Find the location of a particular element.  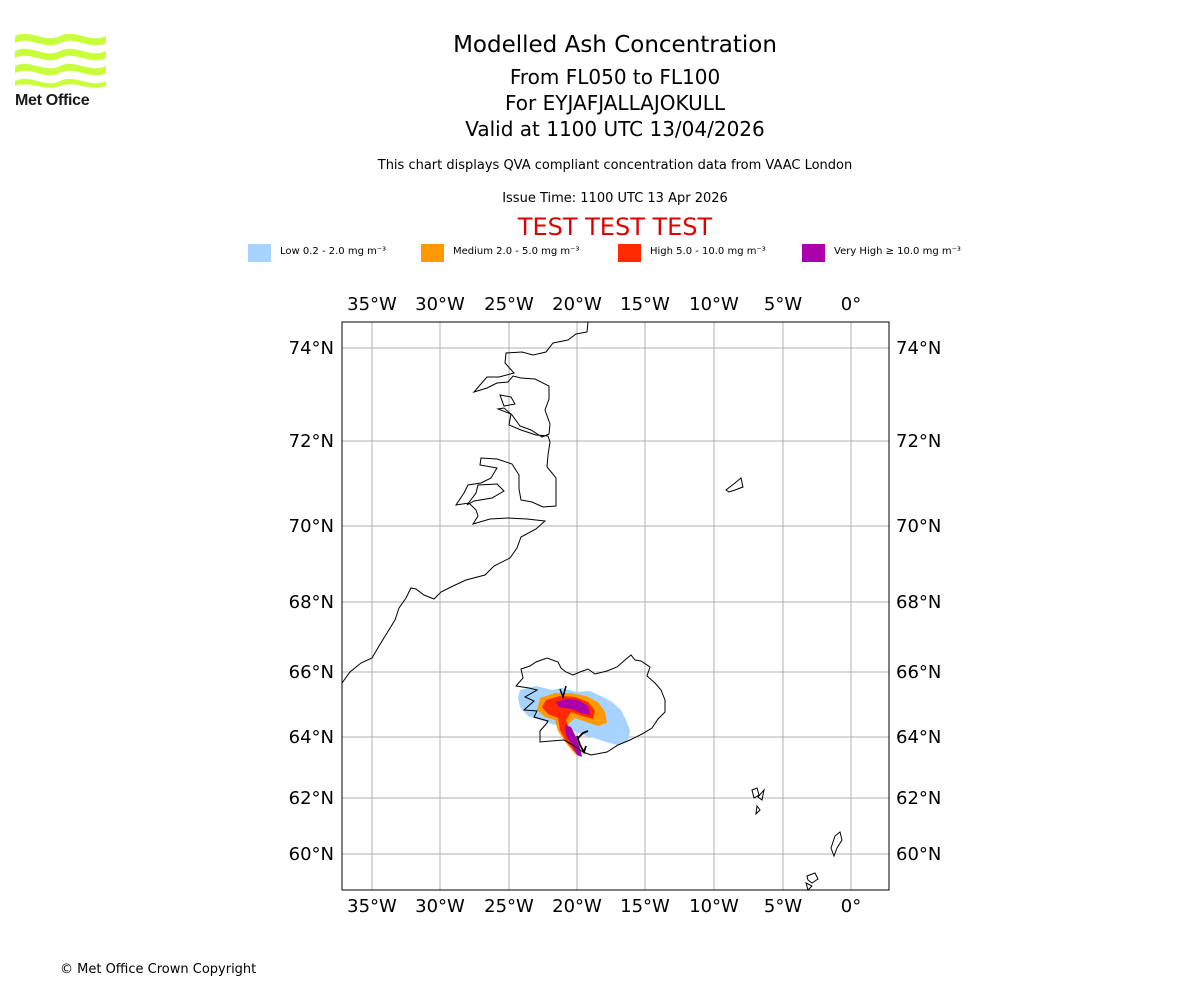

lat-label-70n: 70°N is located at coordinates (311, 526).